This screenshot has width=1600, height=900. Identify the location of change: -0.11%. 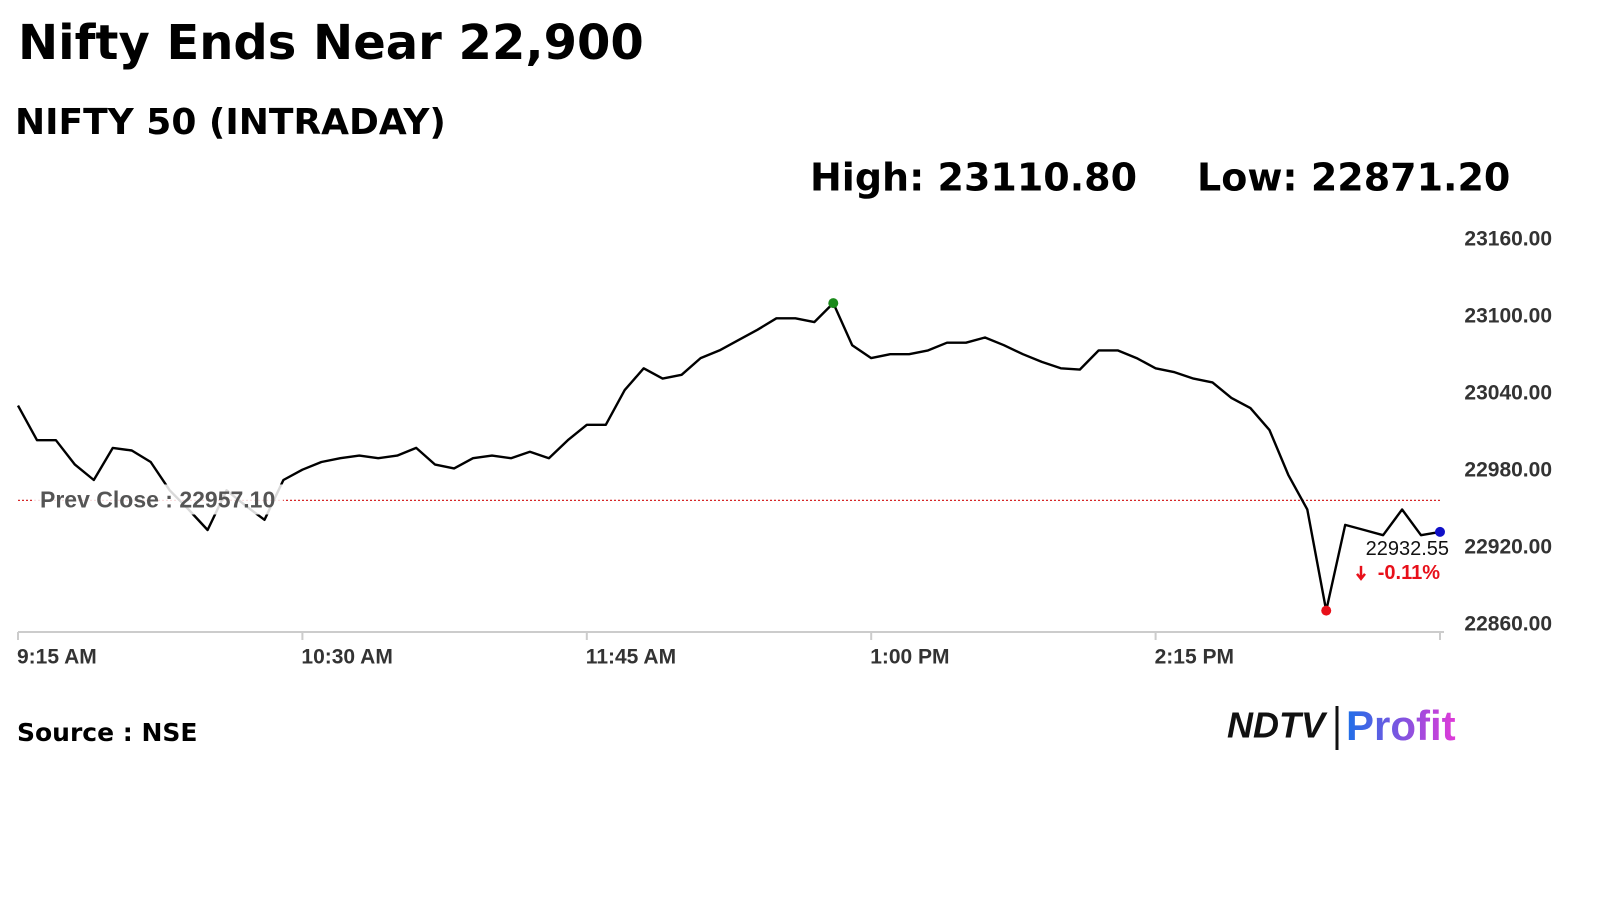
(1409, 573).